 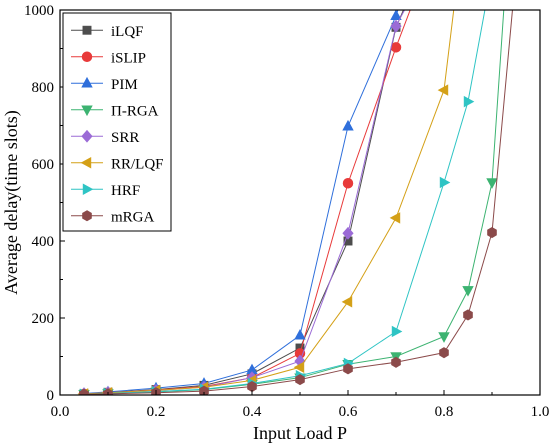 I want to click on x-tick-label: 1.0, so click(x=540, y=412).